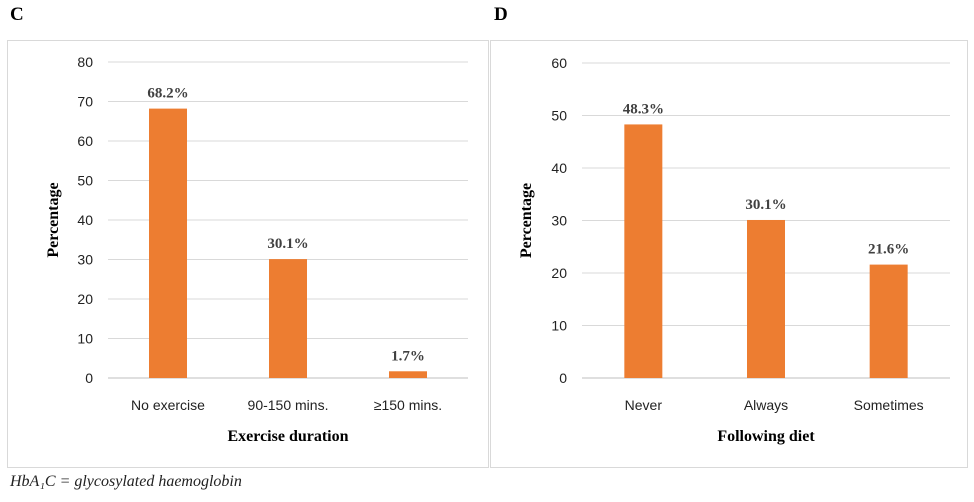 This screenshot has width=974, height=502. What do you see at coordinates (766, 405) in the screenshot?
I see `category-label: Always` at bounding box center [766, 405].